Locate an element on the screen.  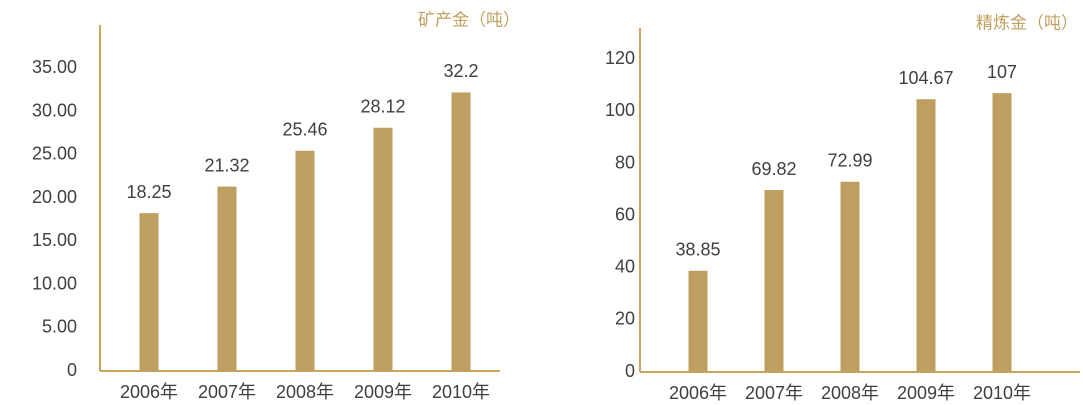
y-tick-label: 35.00 is located at coordinates (54, 67).